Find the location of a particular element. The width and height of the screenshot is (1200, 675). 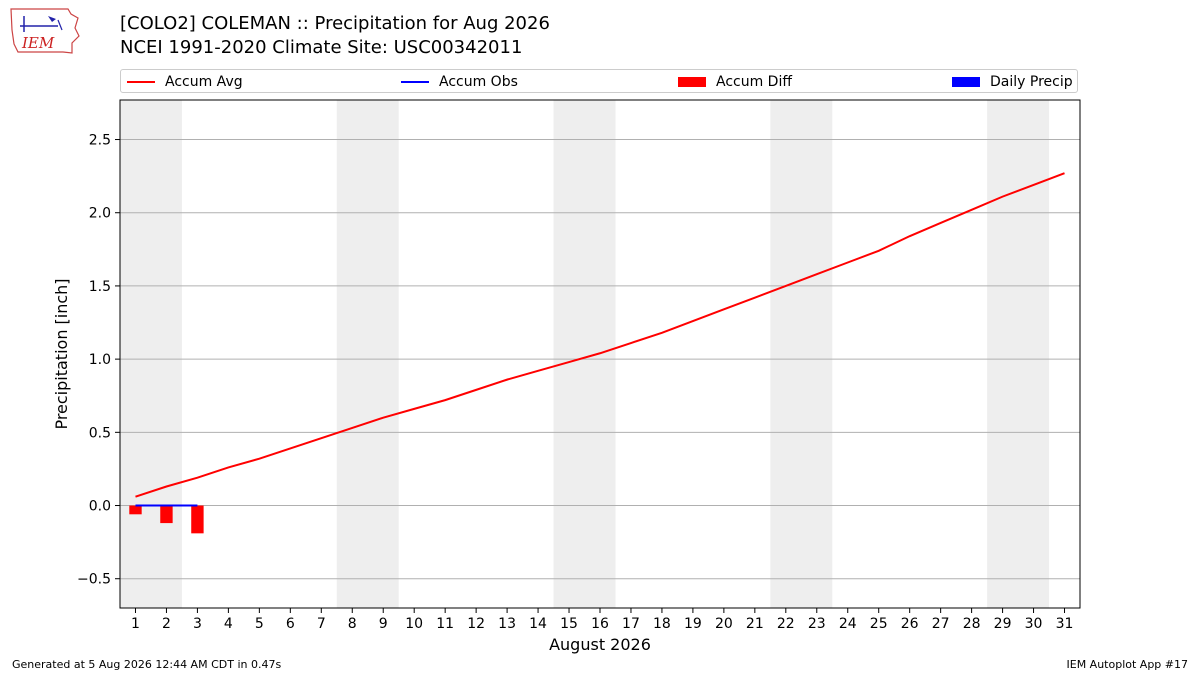

y-axis-label: Precipitation [inch] is located at coordinates (61, 353).